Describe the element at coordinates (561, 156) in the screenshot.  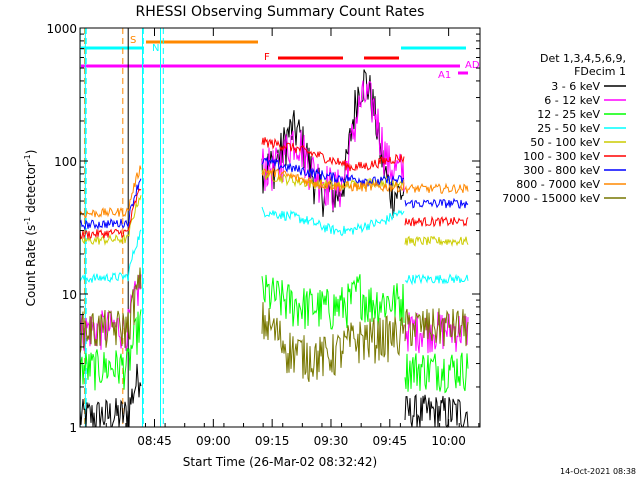
I see `legend-label: 100 - 300 keV` at that location.